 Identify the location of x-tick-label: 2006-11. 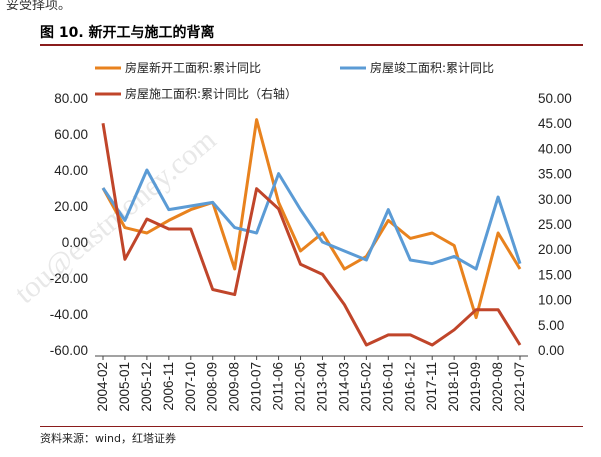
(168, 386).